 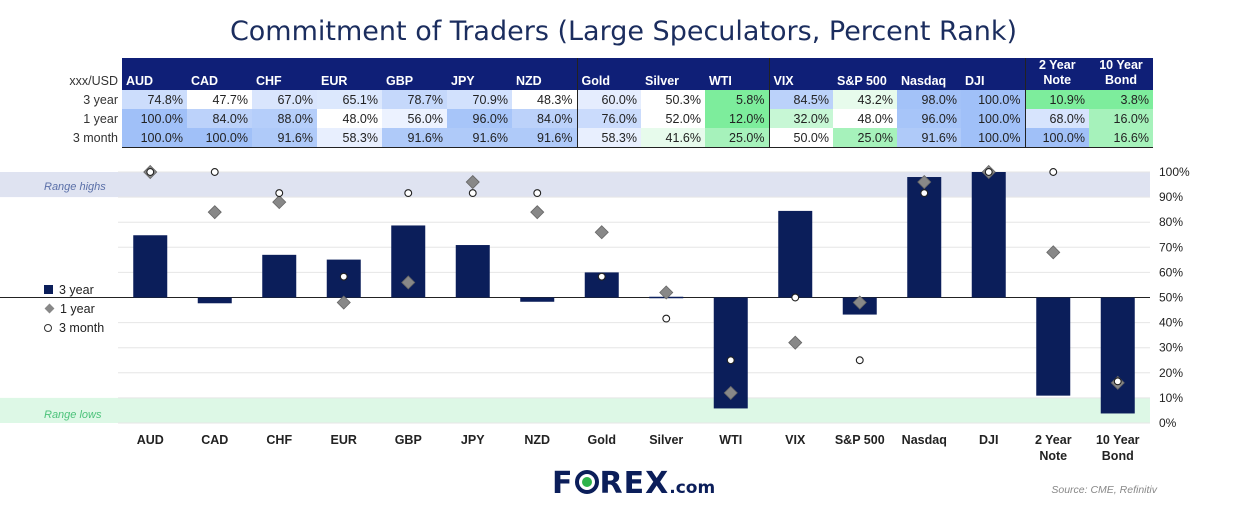 I want to click on column-header: WTI, so click(x=737, y=74).